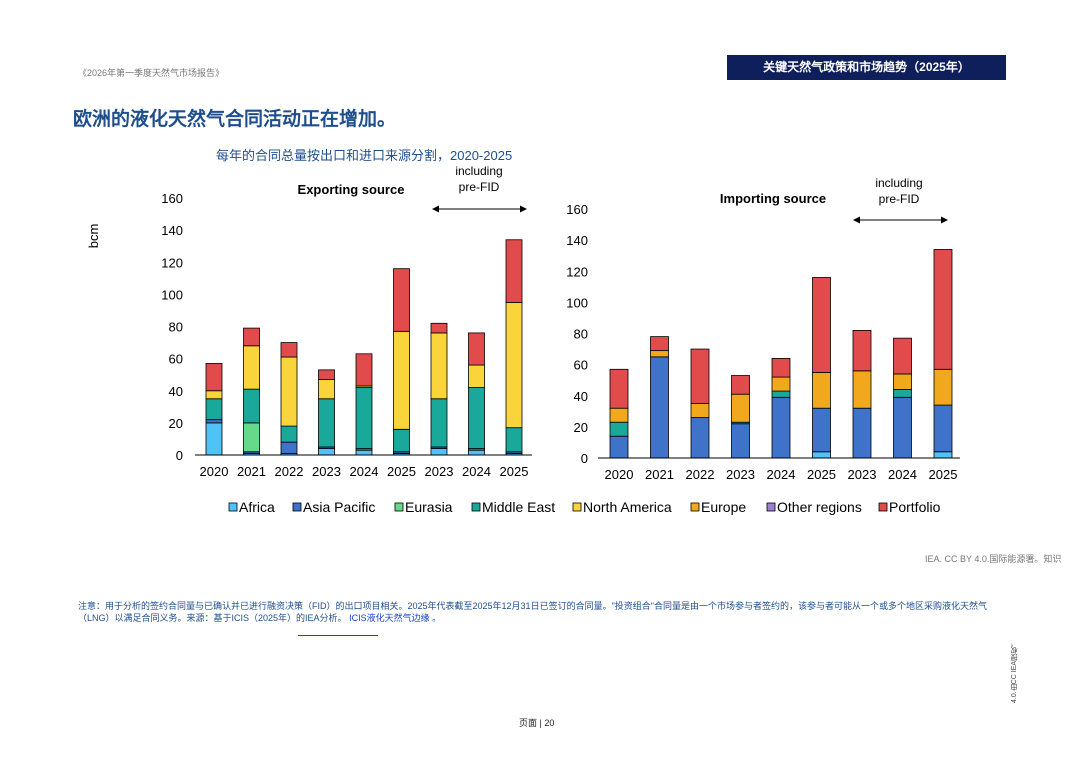 The height and width of the screenshot is (764, 1080). I want to click on import-x-tick-label: 2021, so click(659, 474).